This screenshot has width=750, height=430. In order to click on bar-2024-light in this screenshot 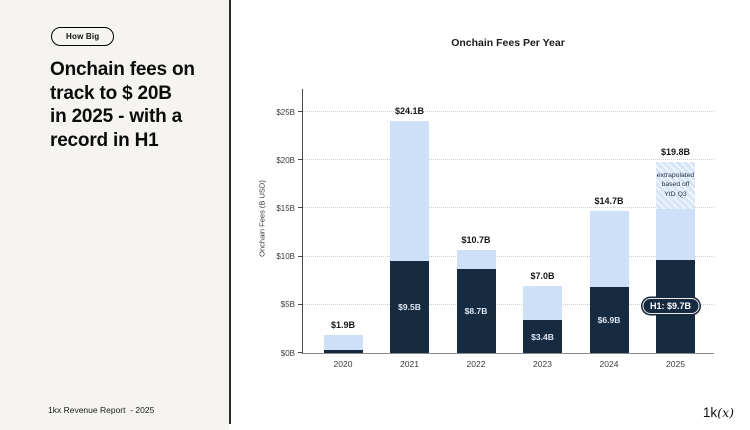, I will do `click(609, 249)`.